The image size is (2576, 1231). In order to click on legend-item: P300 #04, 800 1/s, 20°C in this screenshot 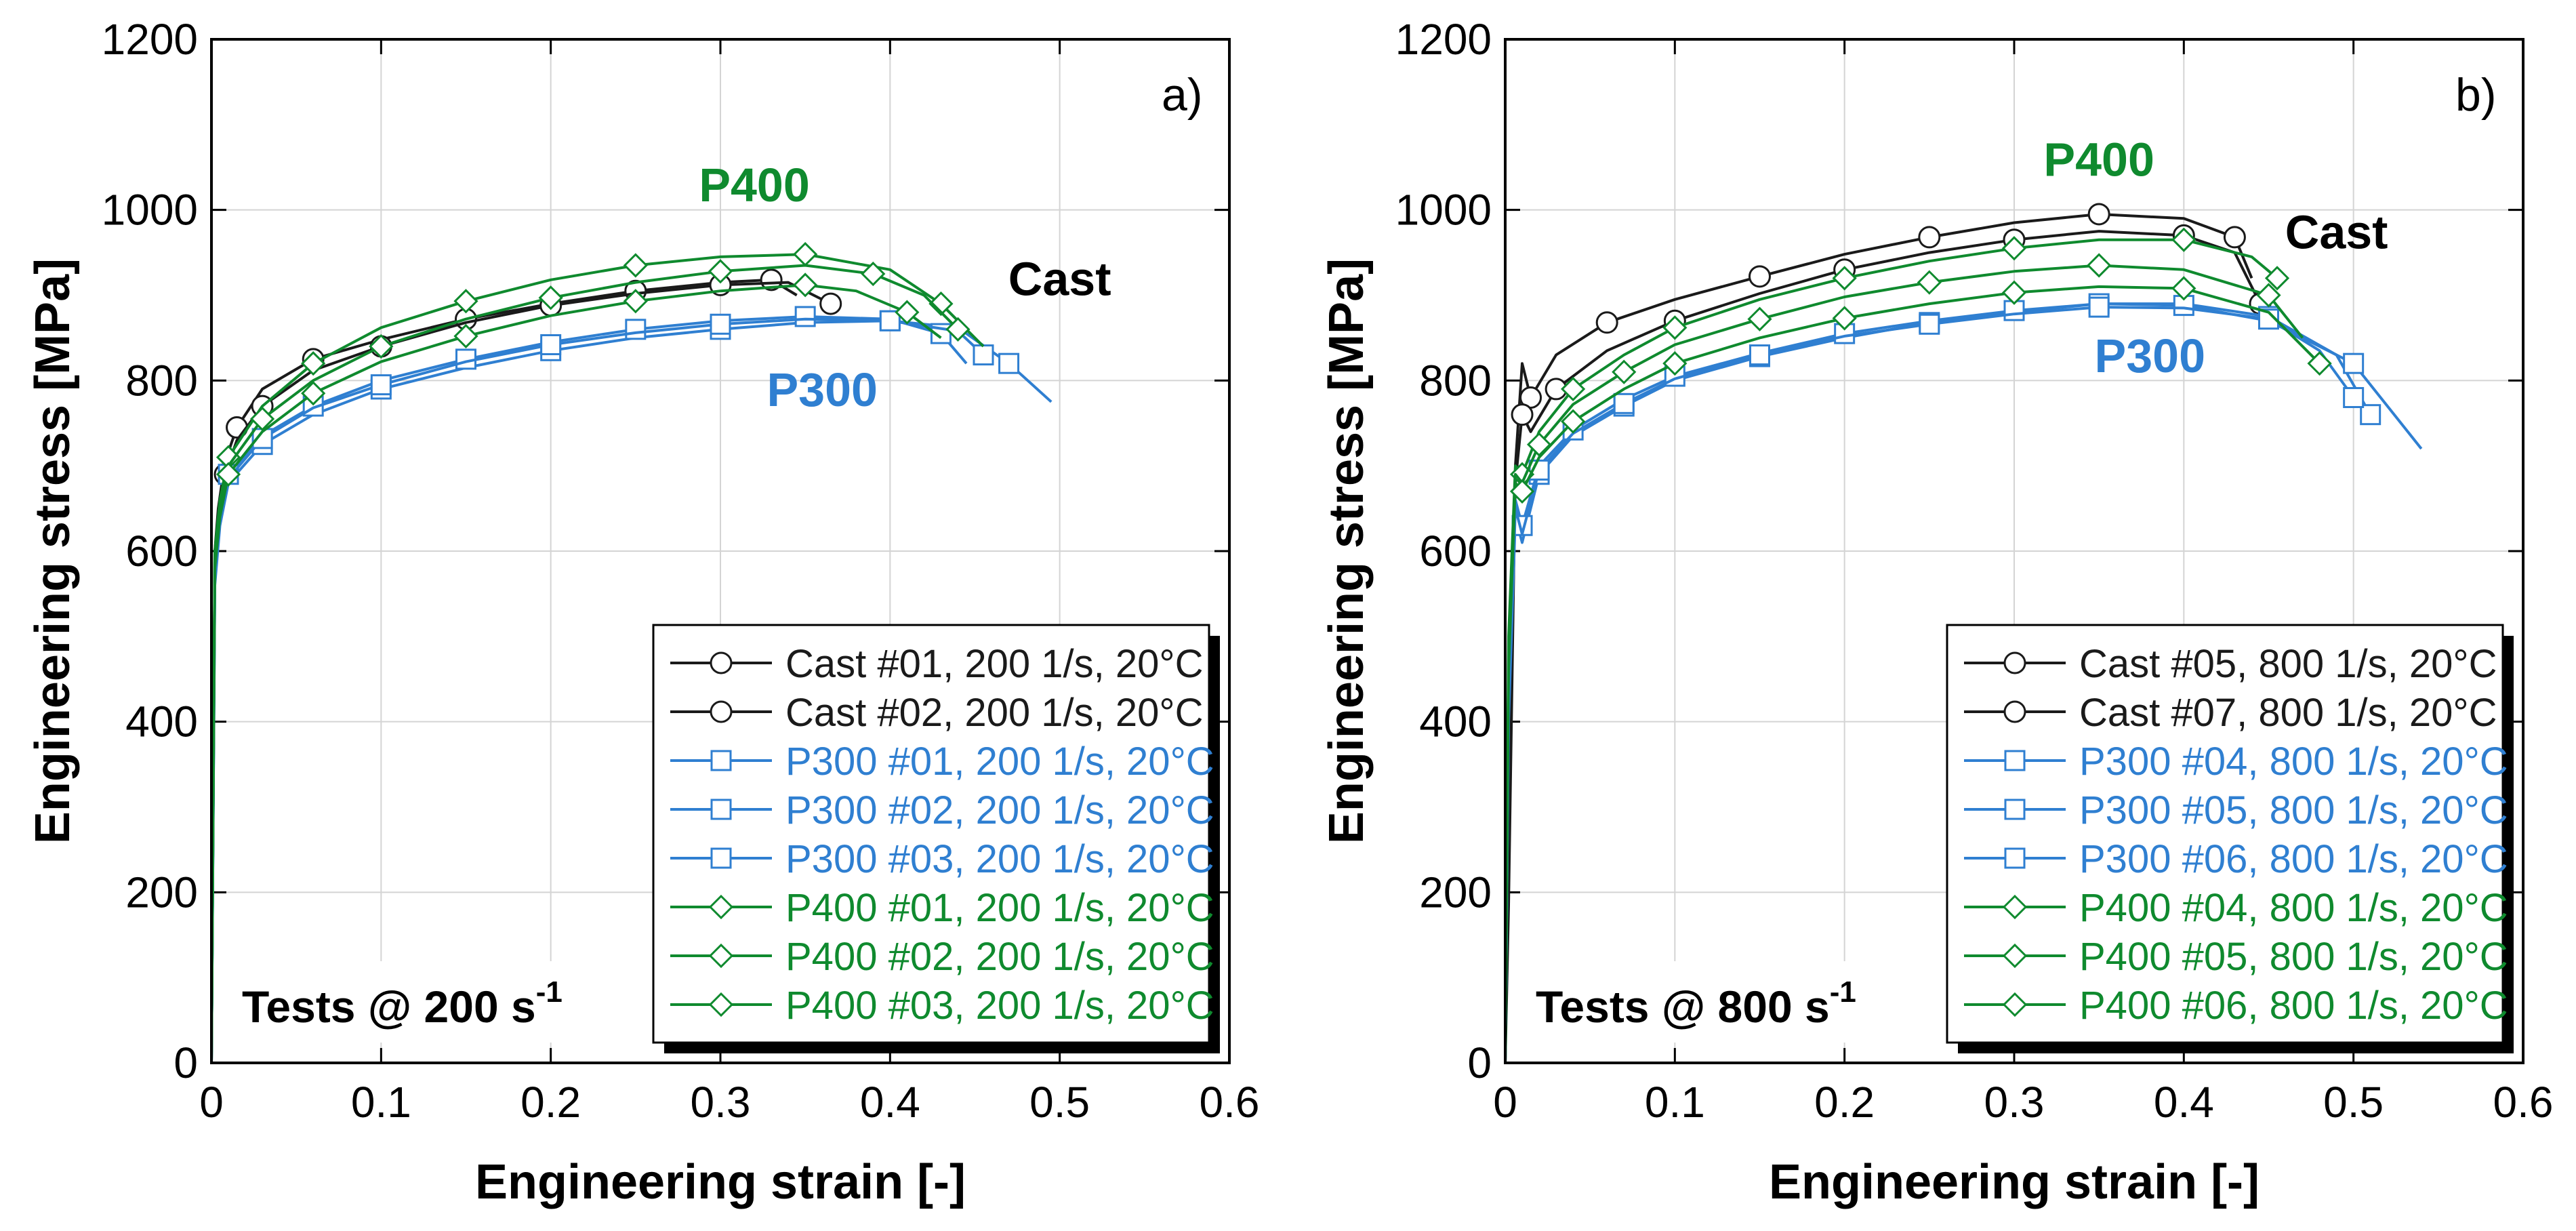, I will do `click(2236, 762)`.